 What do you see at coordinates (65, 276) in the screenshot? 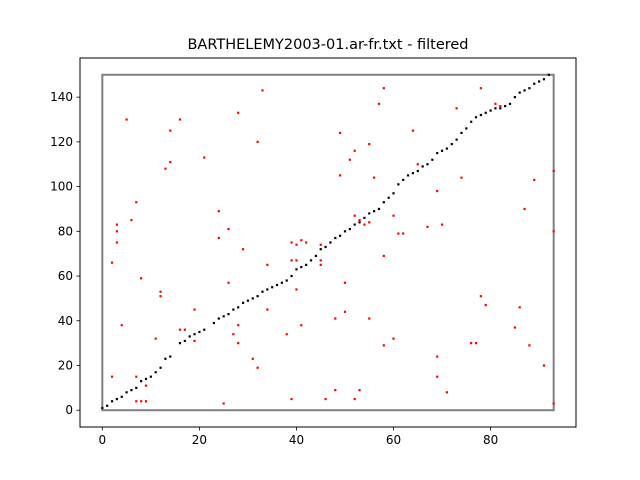
I see `y-tick-label: 60` at bounding box center [65, 276].